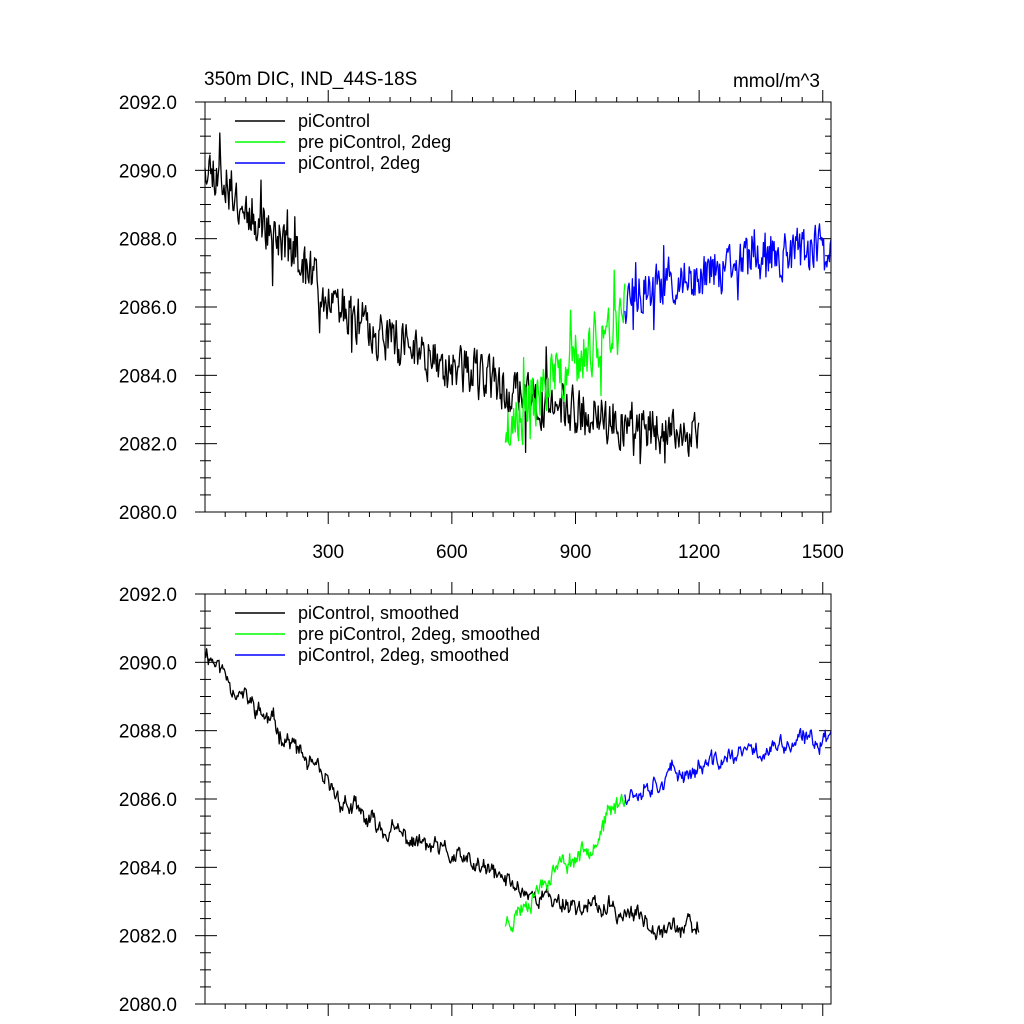  What do you see at coordinates (452, 552) in the screenshot?
I see `x-tick-label: 600` at bounding box center [452, 552].